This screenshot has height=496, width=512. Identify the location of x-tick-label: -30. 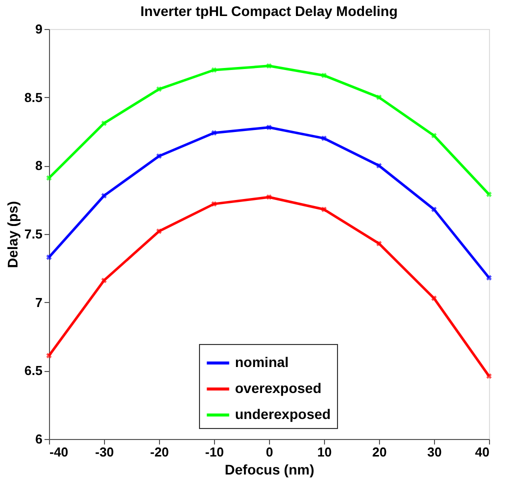
(104, 452).